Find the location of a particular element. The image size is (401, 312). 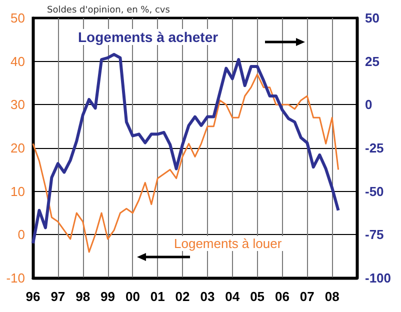

x-tick-label: 05 is located at coordinates (257, 296).